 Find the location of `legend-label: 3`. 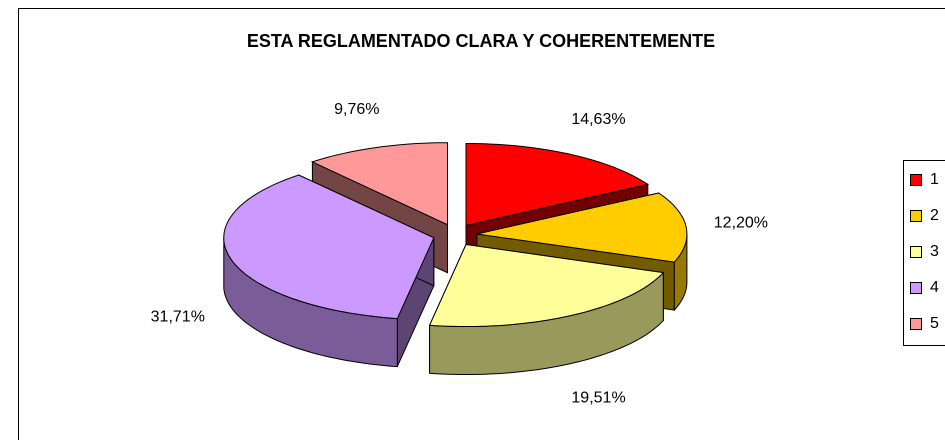

legend-label: 3 is located at coordinates (934, 251).